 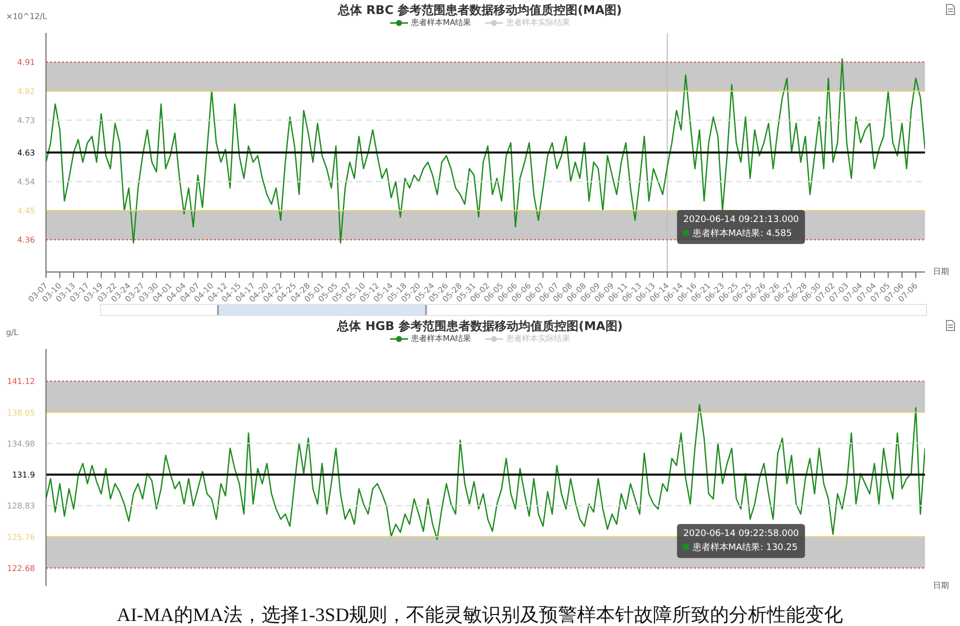 What do you see at coordinates (26, 211) in the screenshot?
I see `y-tick-label: 4.45` at bounding box center [26, 211].